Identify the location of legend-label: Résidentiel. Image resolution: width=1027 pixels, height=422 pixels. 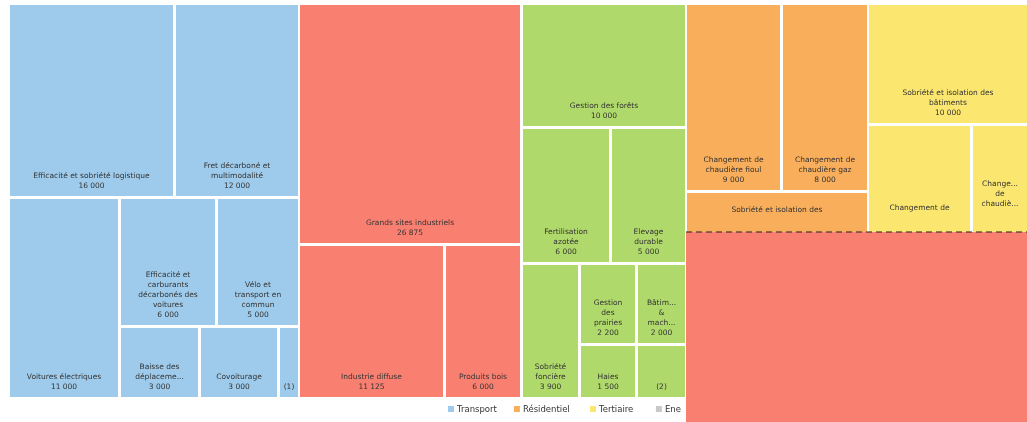
(546, 409).